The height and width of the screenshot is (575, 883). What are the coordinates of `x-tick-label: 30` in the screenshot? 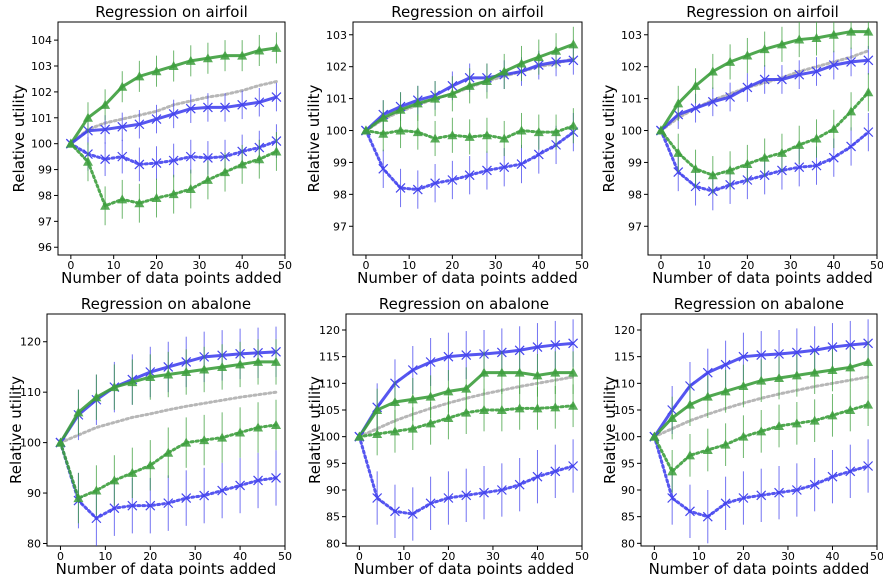 It's located at (199, 265).